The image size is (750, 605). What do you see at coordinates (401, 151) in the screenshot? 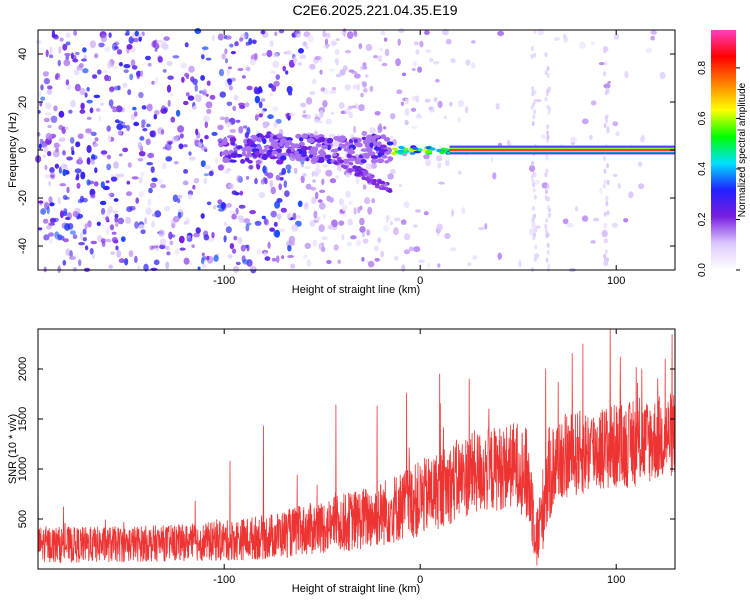
I see `heatmap-transition-cell` at bounding box center [401, 151].